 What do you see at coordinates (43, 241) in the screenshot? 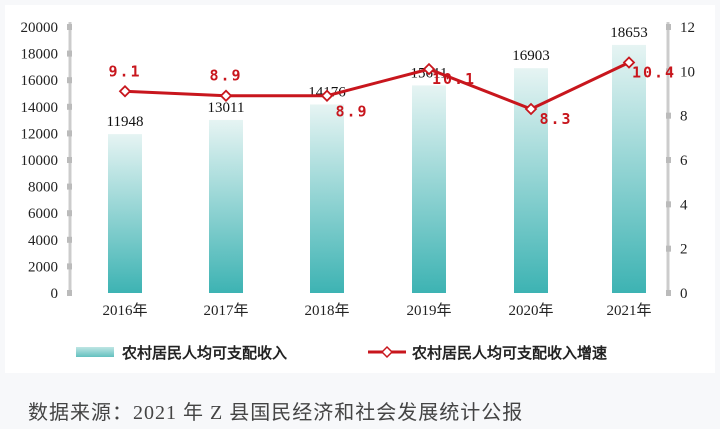
I see `left-tick-label: 4000` at bounding box center [43, 241].